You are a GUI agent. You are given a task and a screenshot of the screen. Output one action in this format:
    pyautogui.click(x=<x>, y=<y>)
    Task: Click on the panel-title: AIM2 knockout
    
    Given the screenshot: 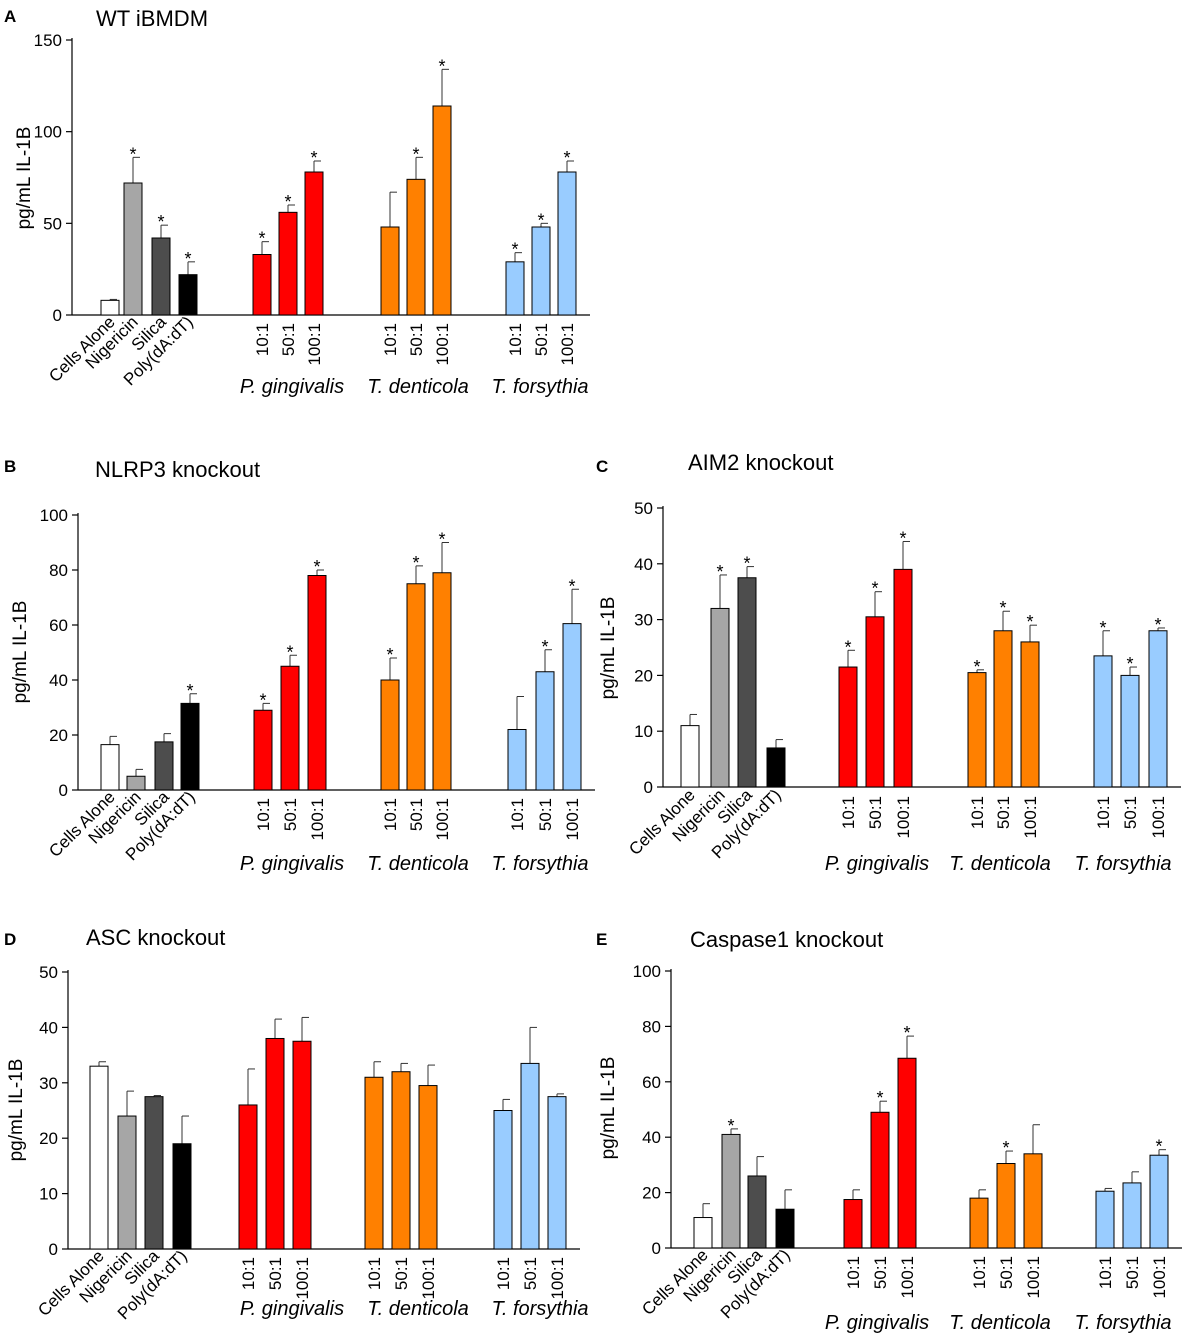 What is the action you would take?
    pyautogui.click(x=761, y=462)
    